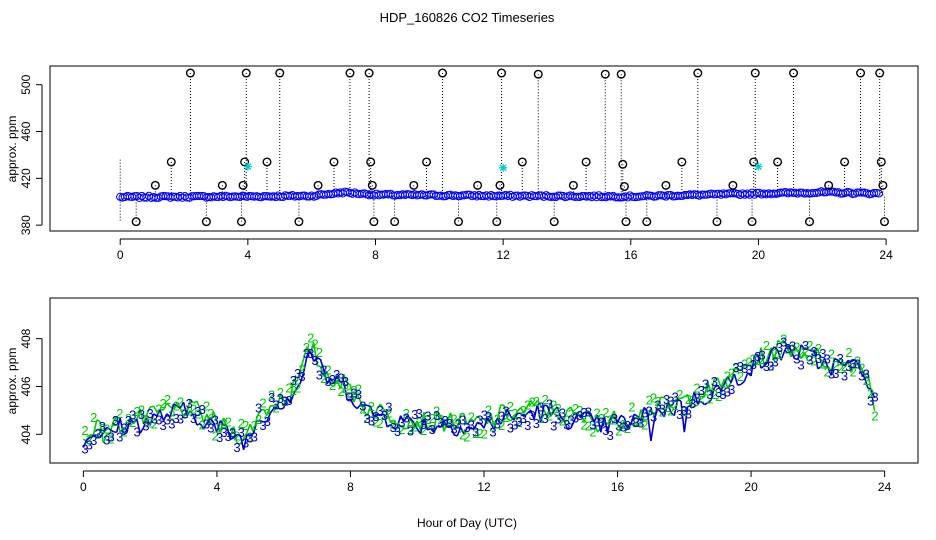 The image size is (936, 540). I want to click on bottom-x-tick-label: 4, so click(217, 487).